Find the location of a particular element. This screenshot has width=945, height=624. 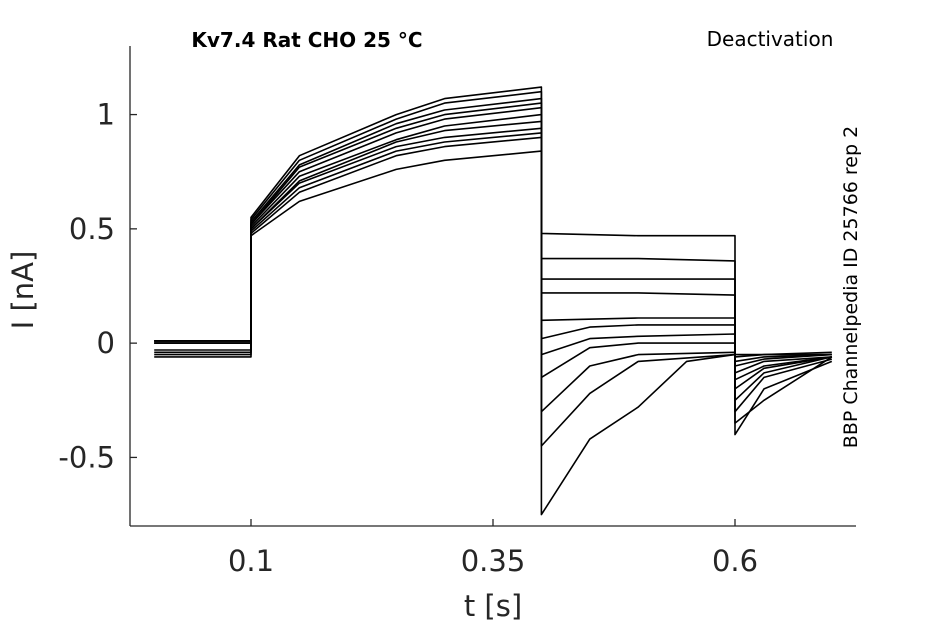

y-tick-label: 0 is located at coordinates (106, 343).